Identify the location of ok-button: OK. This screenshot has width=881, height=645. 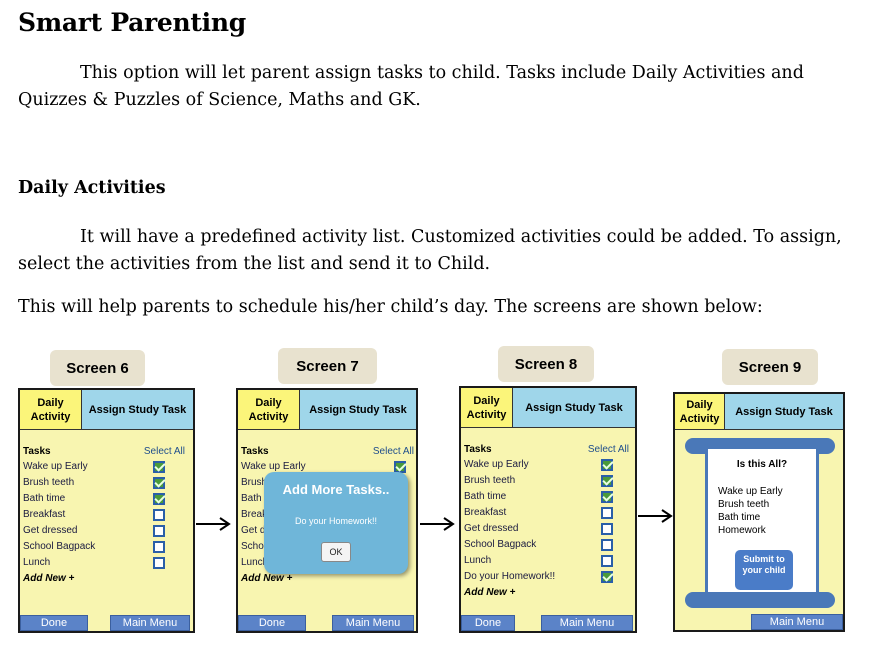
(336, 552).